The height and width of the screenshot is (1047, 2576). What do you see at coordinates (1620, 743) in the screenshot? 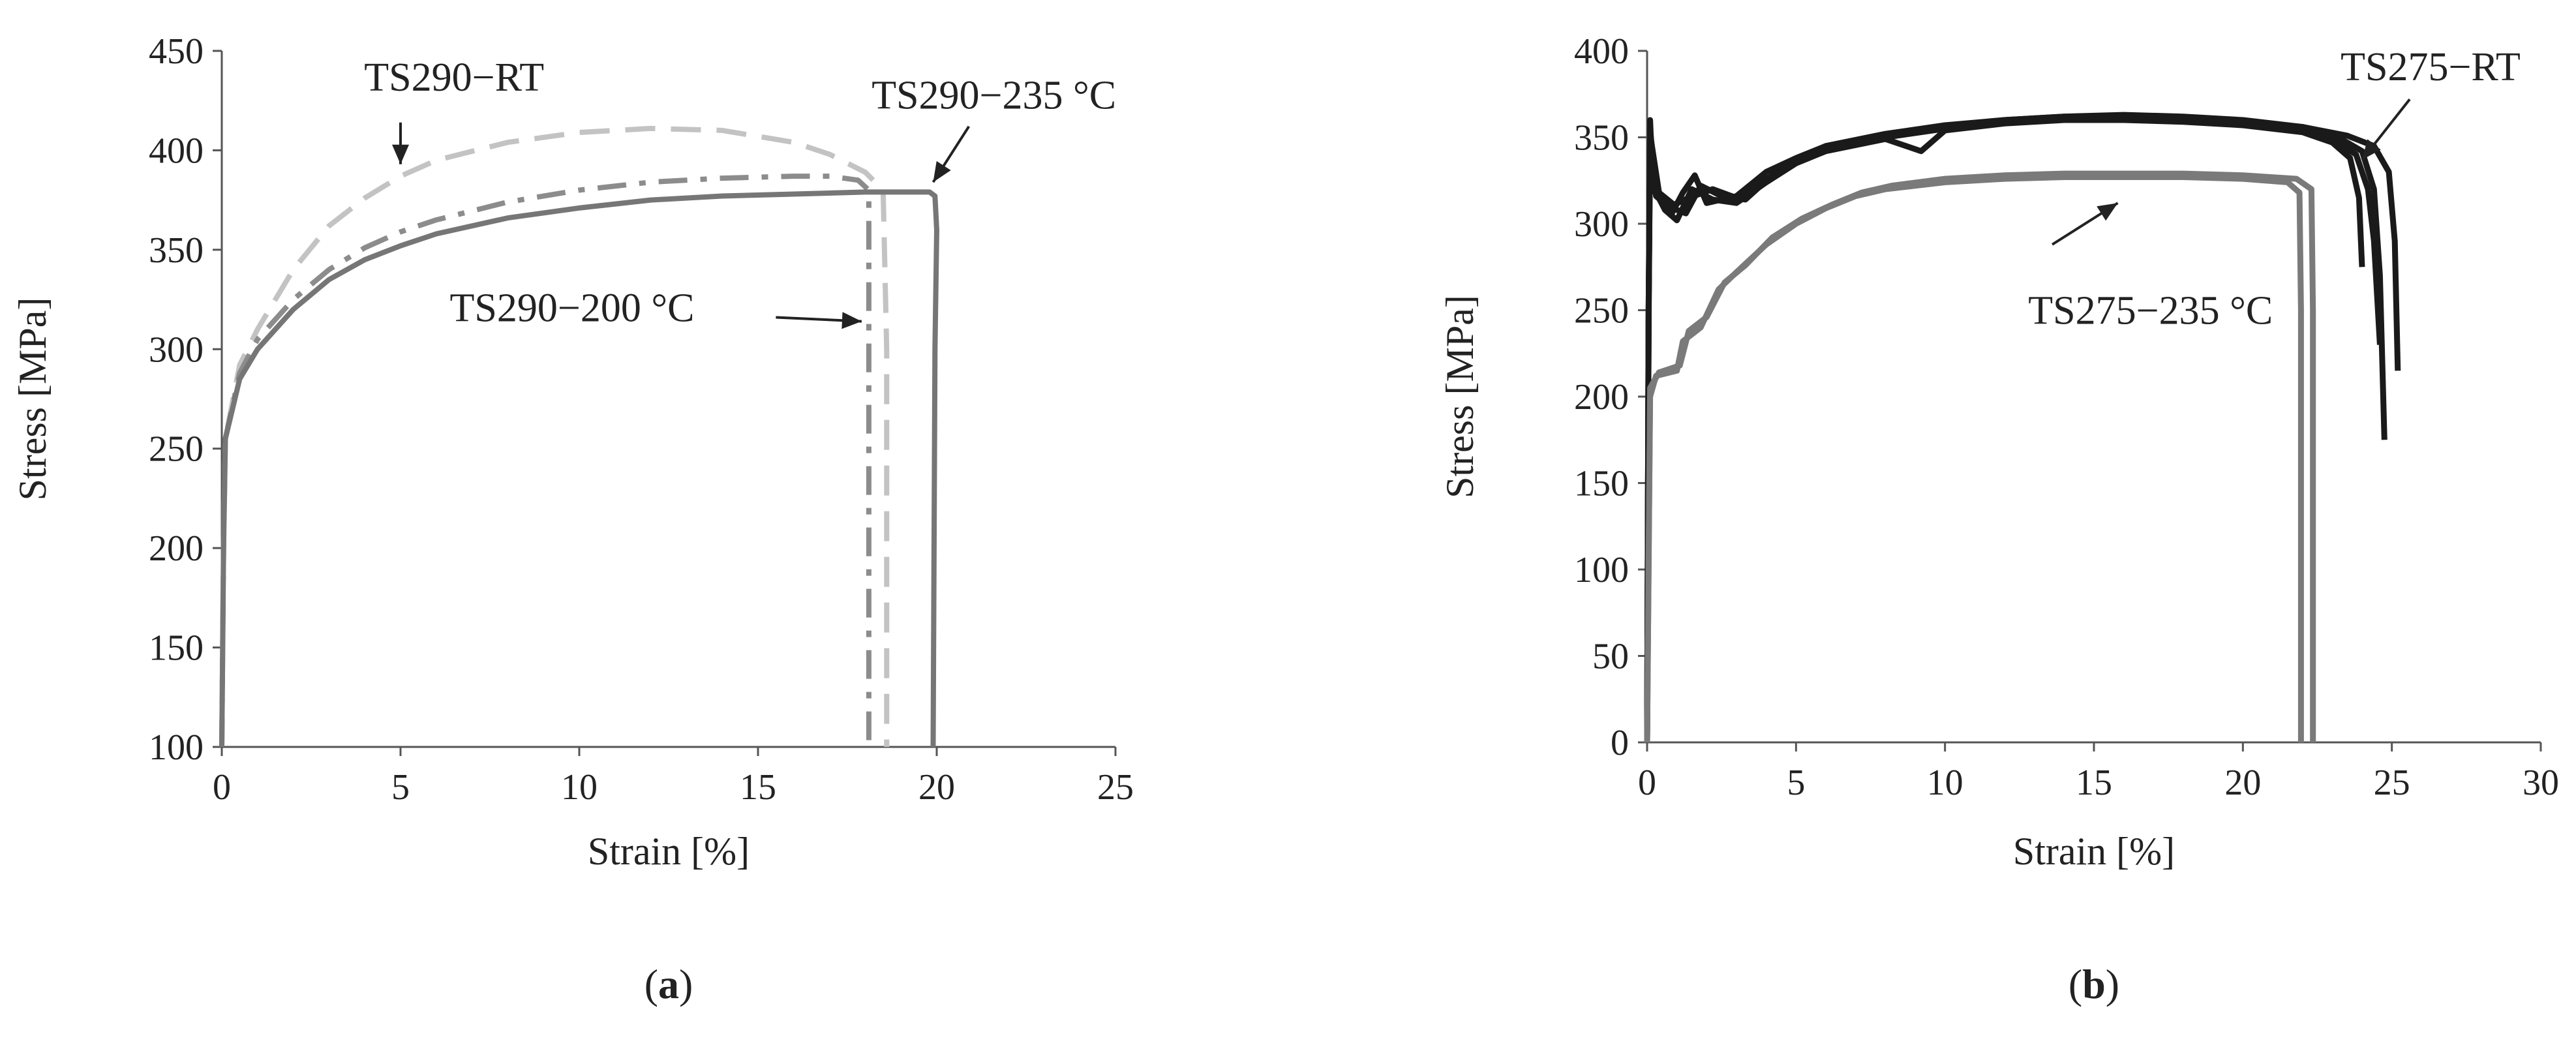
I see `y-tick-label: 0` at bounding box center [1620, 743].